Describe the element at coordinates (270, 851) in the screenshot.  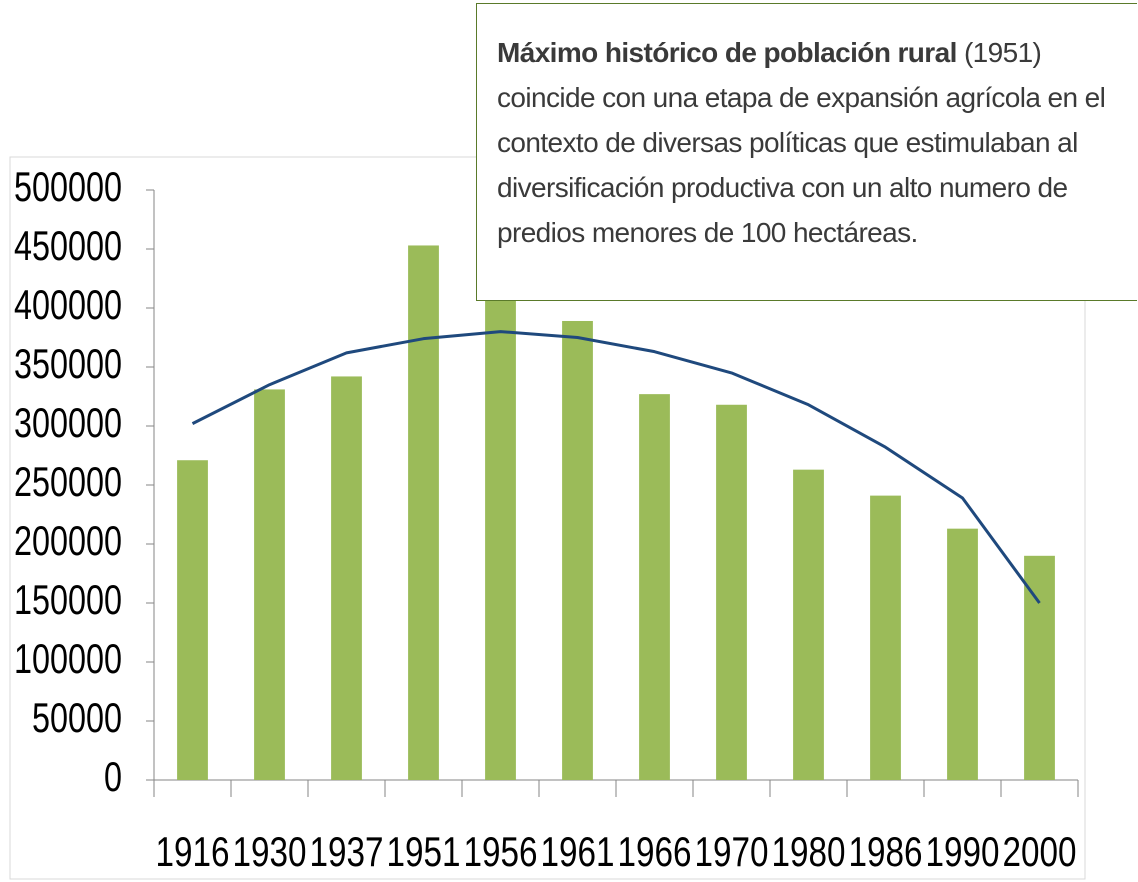
I see `x-tick-label: 1930` at that location.